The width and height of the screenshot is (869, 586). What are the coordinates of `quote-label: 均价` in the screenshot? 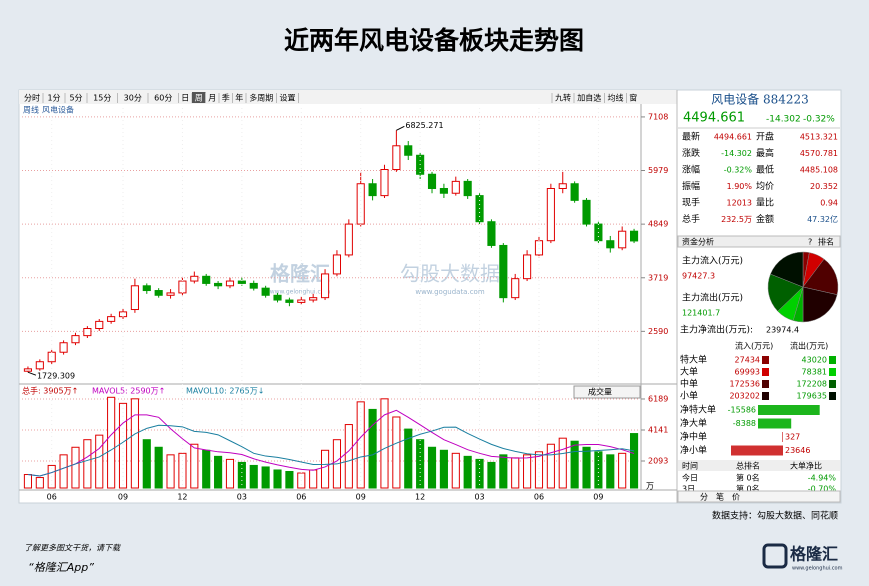 It's located at (765, 186).